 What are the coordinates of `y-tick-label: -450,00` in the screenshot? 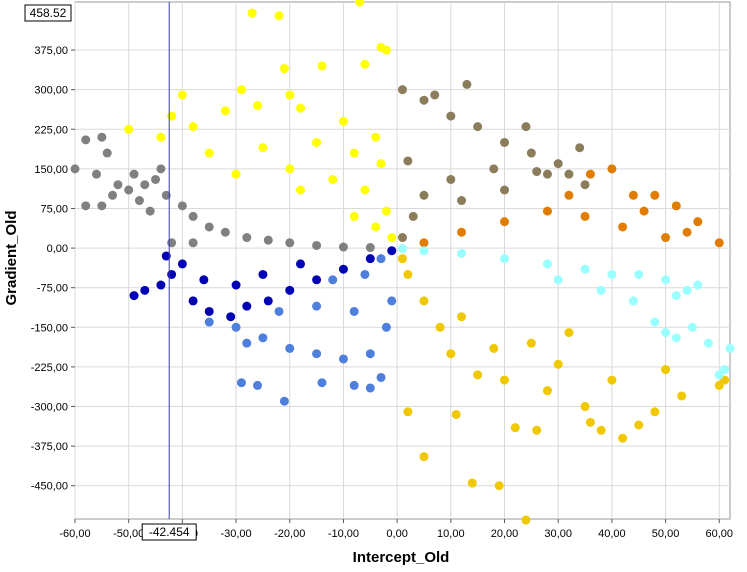 It's located at (49, 487).